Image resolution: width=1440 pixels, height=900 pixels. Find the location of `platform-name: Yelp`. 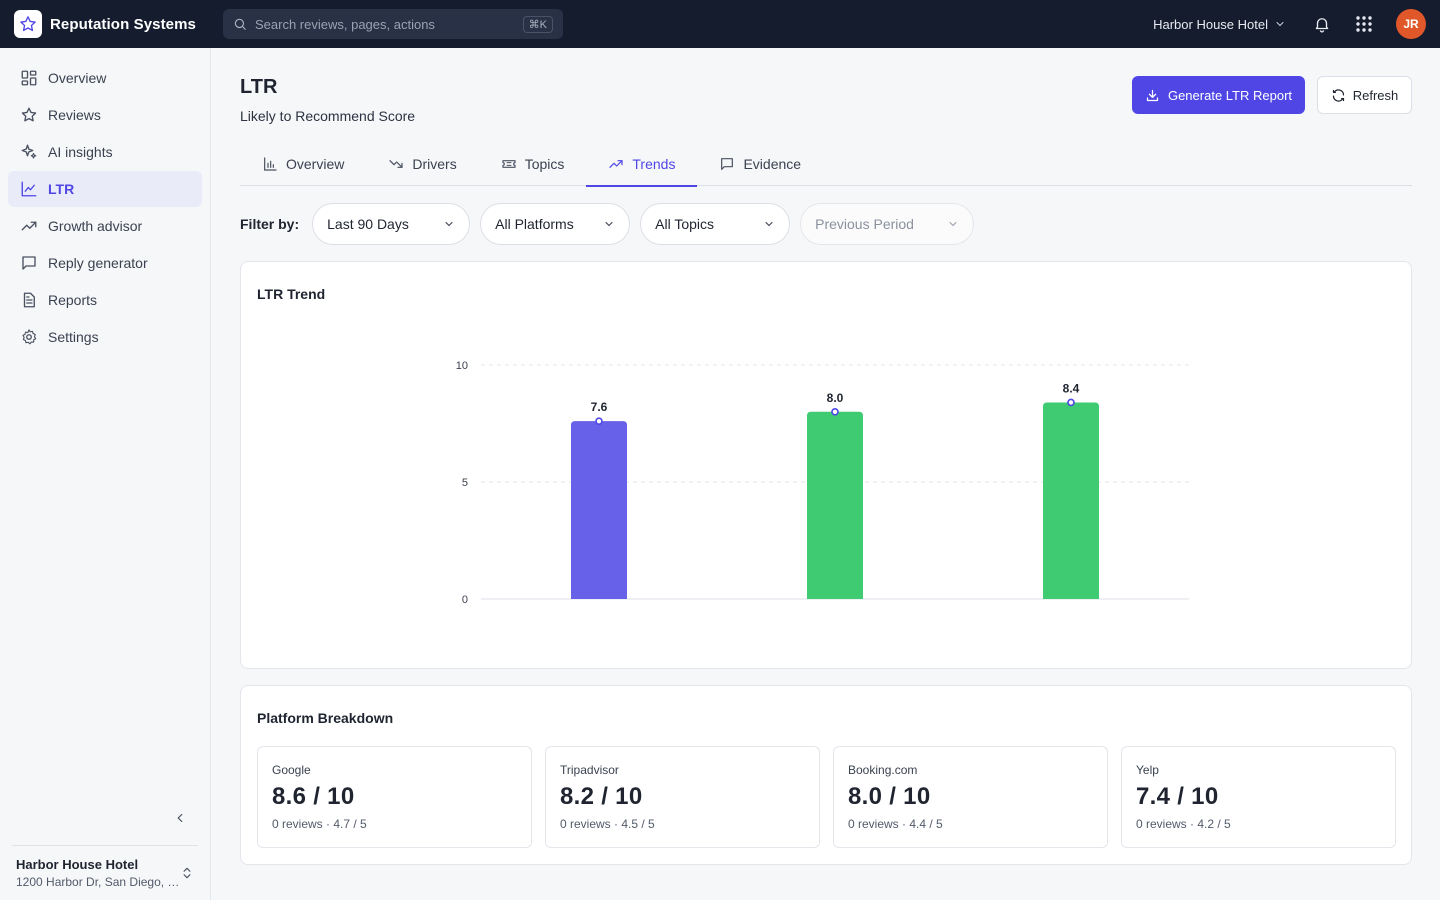

platform-name: Yelp is located at coordinates (1147, 770).